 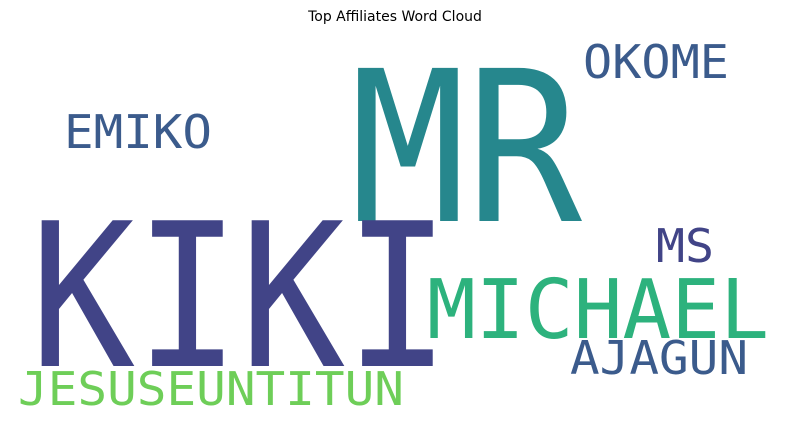 I want to click on chart-title: Top Affiliates Word Cloud, so click(x=395, y=17).